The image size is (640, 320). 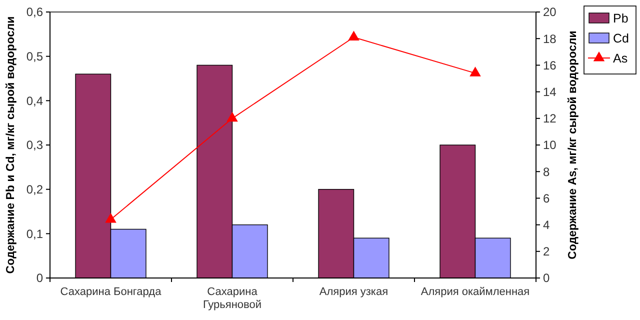 What do you see at coordinates (550, 65) in the screenshot?
I see `y2-tick-label: 16` at bounding box center [550, 65].